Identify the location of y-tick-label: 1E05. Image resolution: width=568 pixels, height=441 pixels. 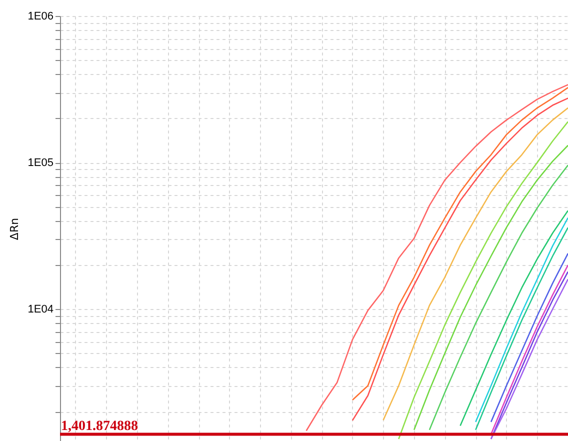
(41, 163).